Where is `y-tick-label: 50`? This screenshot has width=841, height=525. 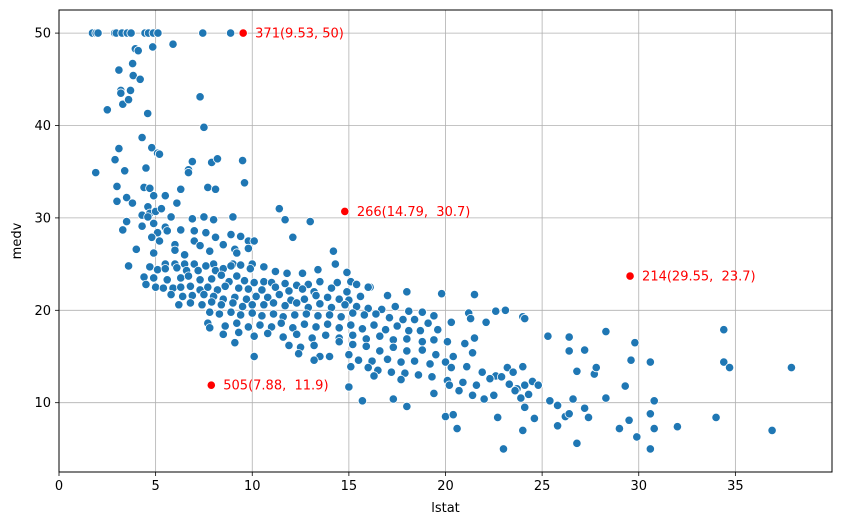
y-tick-label: 50 is located at coordinates (42, 34).